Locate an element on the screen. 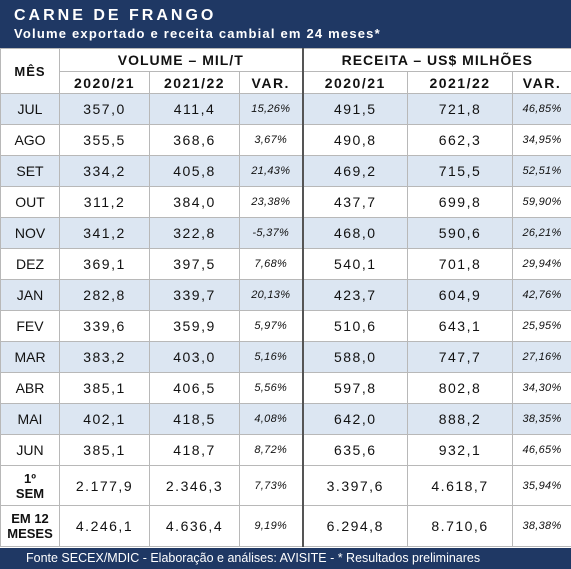 The height and width of the screenshot is (569, 571). semester-volume-y1: 2.177,9 is located at coordinates (104, 485).